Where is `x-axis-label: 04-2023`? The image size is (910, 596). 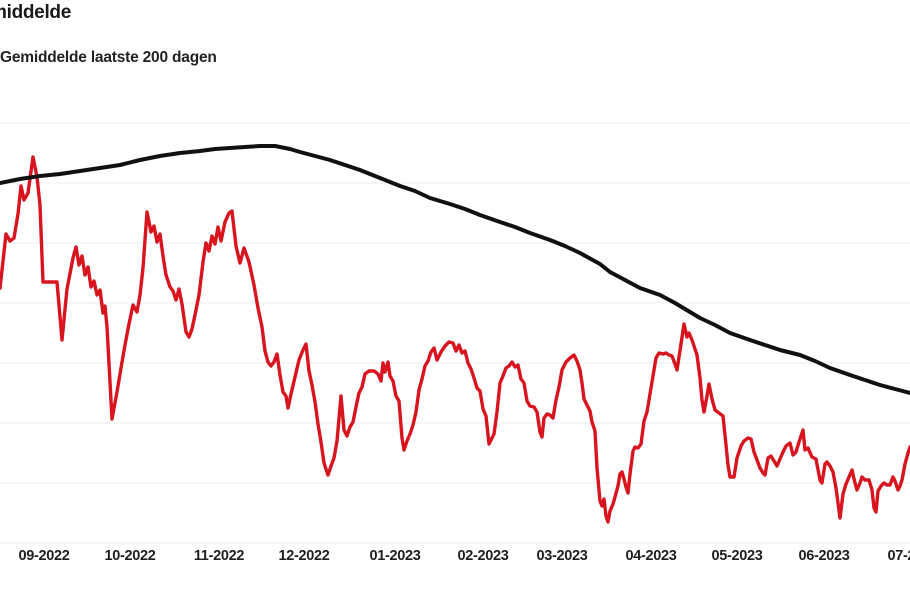 x-axis-label: 04-2023 is located at coordinates (651, 556).